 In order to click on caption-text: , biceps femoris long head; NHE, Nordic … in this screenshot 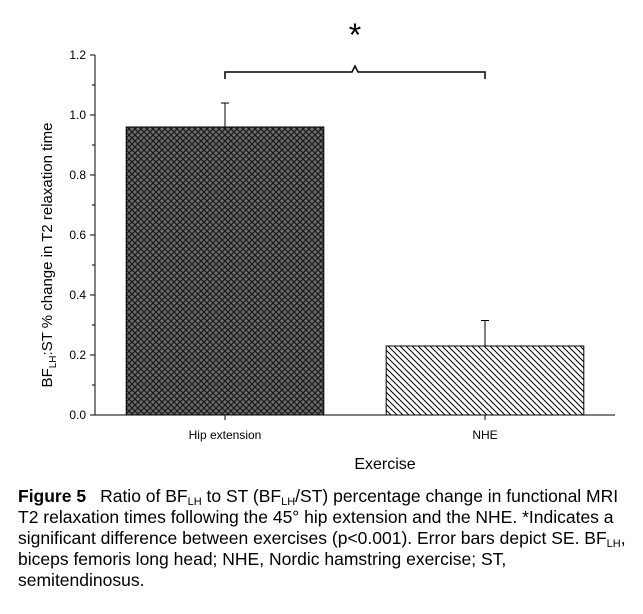, I will do `click(322, 559)`.